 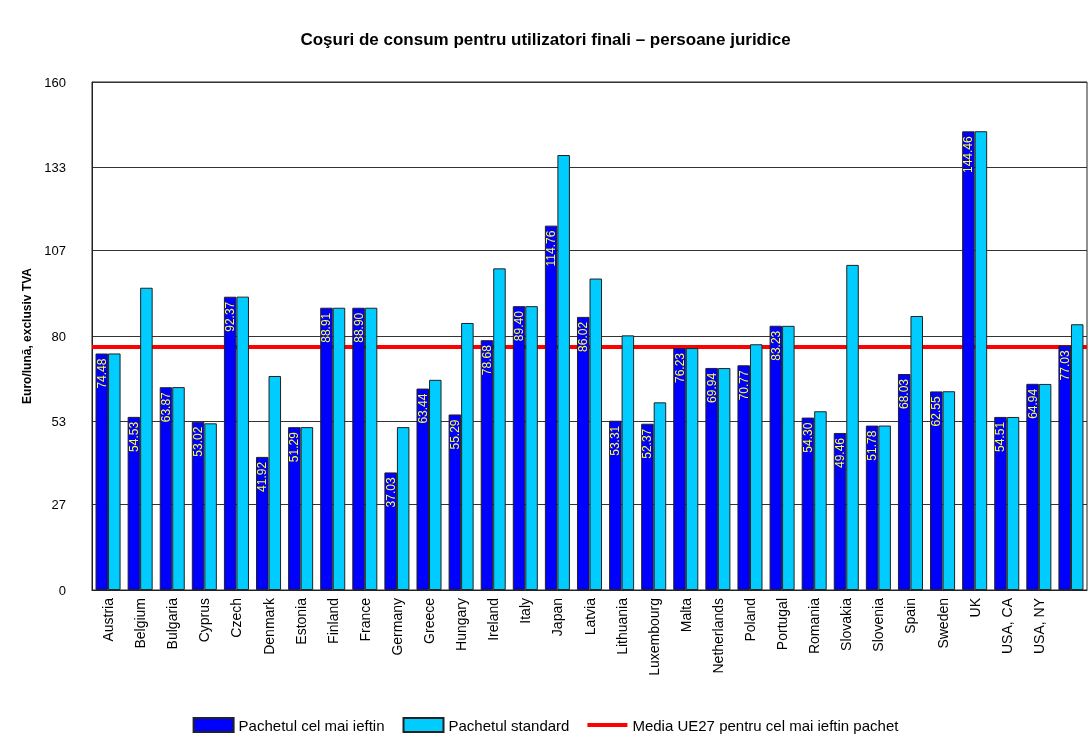 I want to click on data-label: 54.53, so click(x=133, y=436).